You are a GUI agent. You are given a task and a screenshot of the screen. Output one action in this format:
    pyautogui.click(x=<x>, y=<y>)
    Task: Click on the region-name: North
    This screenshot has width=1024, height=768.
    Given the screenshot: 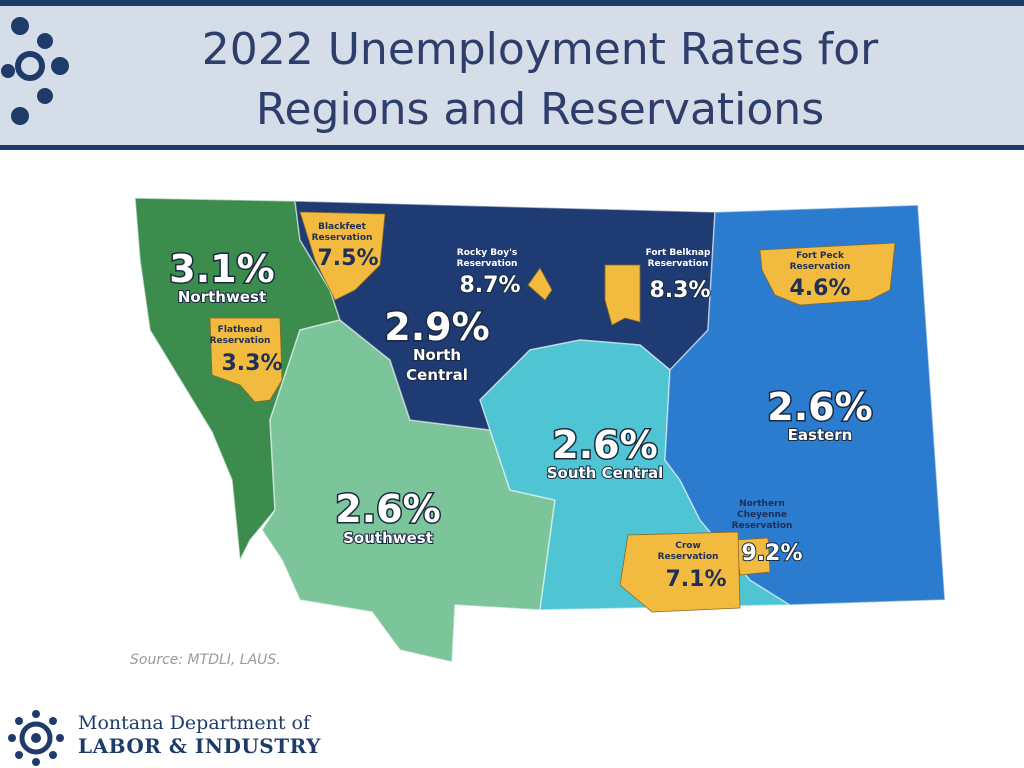 What is the action you would take?
    pyautogui.click(x=437, y=355)
    